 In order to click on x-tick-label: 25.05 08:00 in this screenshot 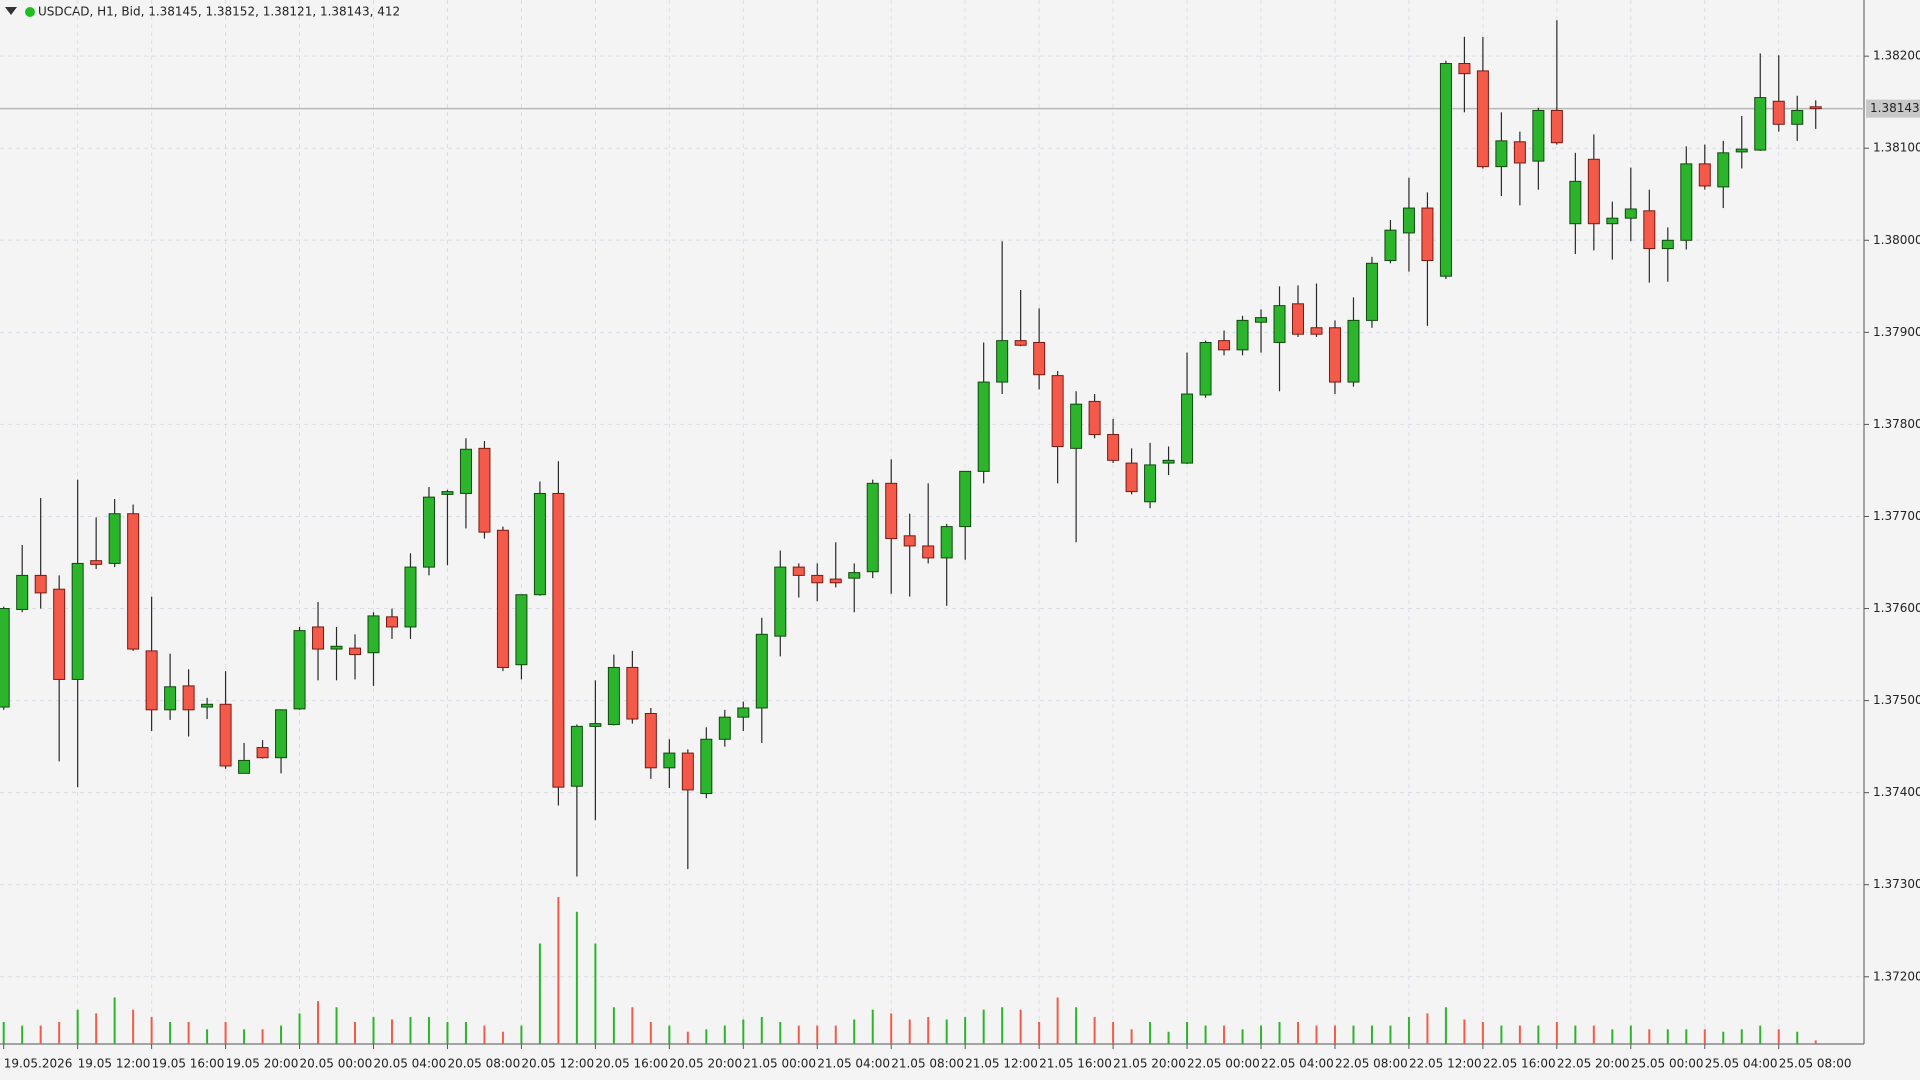, I will do `click(1815, 1064)`.